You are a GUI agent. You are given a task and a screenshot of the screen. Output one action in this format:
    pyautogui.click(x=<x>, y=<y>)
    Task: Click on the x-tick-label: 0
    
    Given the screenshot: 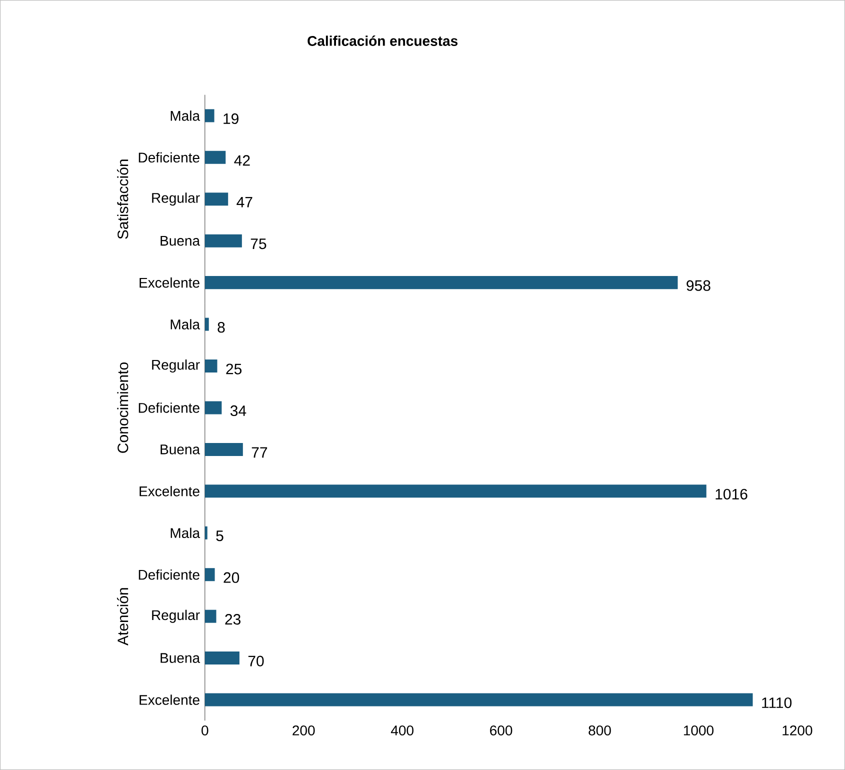 What is the action you would take?
    pyautogui.click(x=205, y=731)
    